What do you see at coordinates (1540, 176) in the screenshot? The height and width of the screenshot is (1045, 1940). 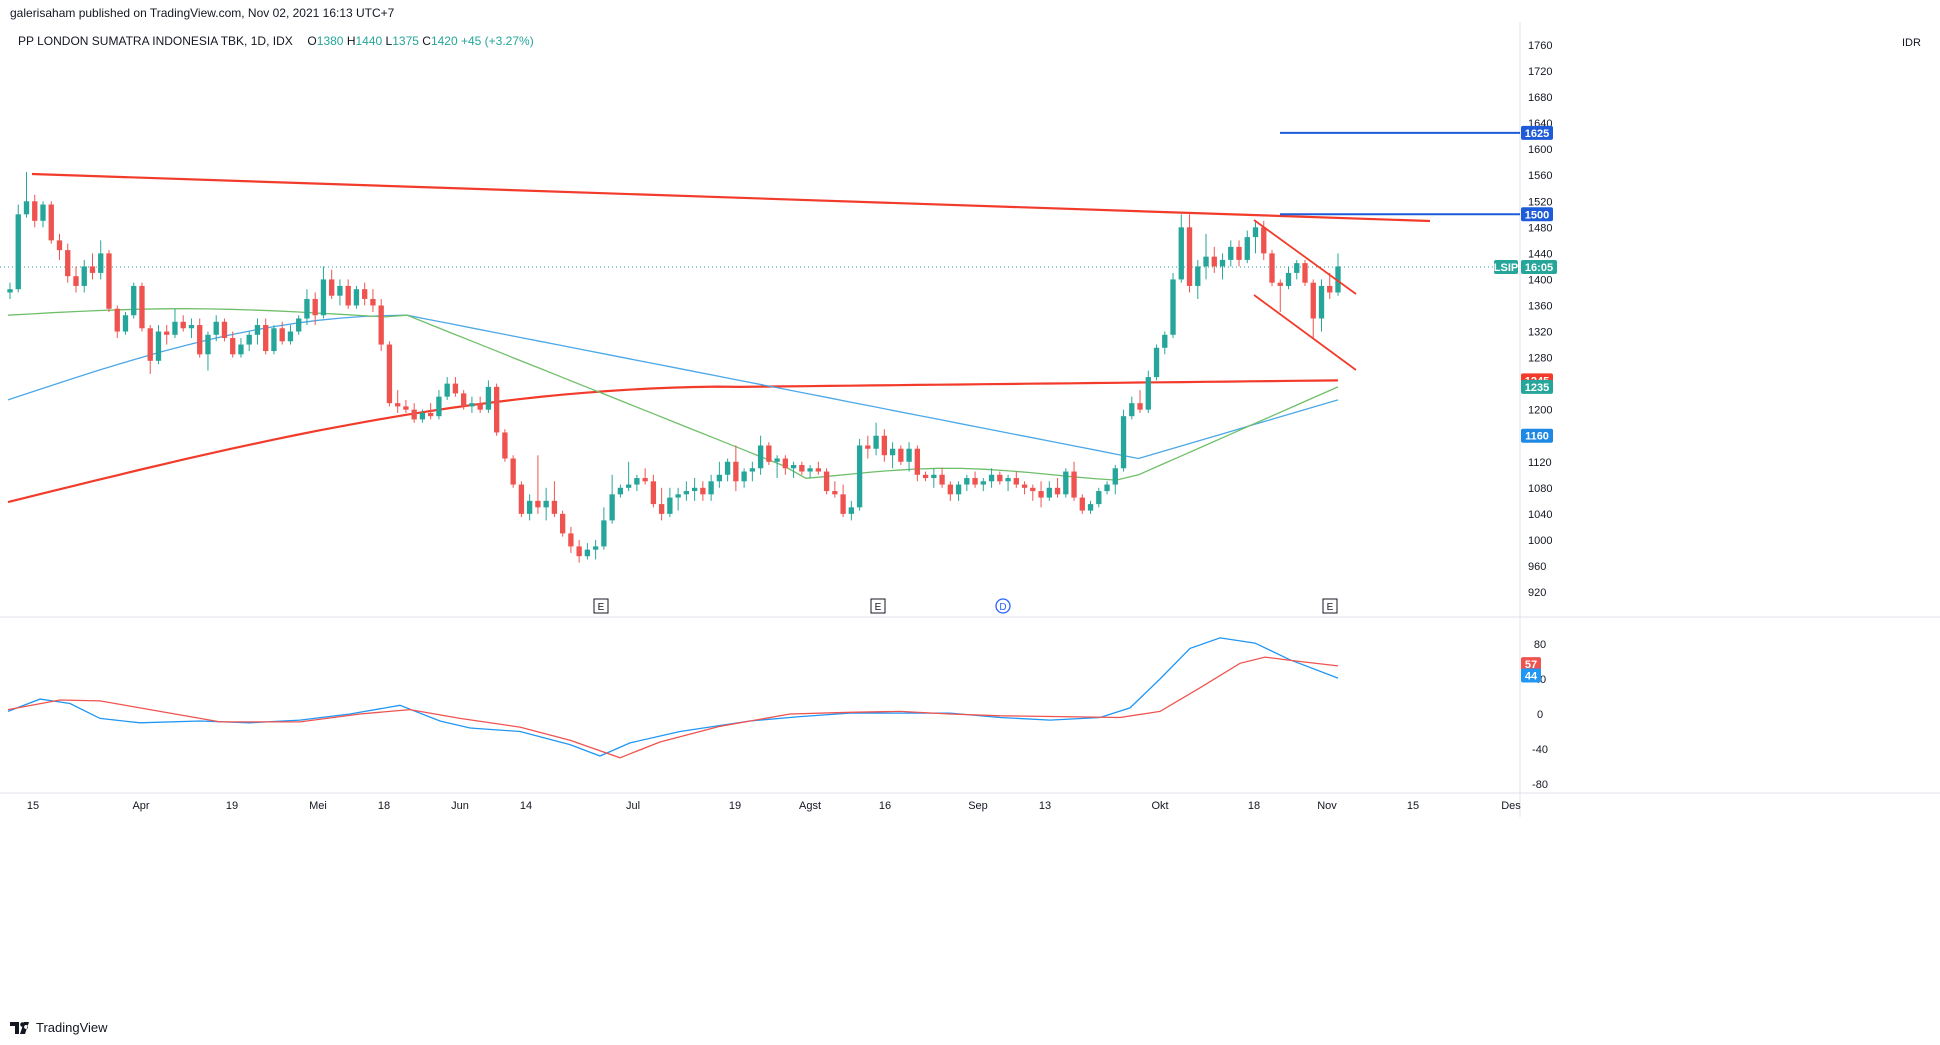 I see `price-tick-label: 1560` at bounding box center [1540, 176].